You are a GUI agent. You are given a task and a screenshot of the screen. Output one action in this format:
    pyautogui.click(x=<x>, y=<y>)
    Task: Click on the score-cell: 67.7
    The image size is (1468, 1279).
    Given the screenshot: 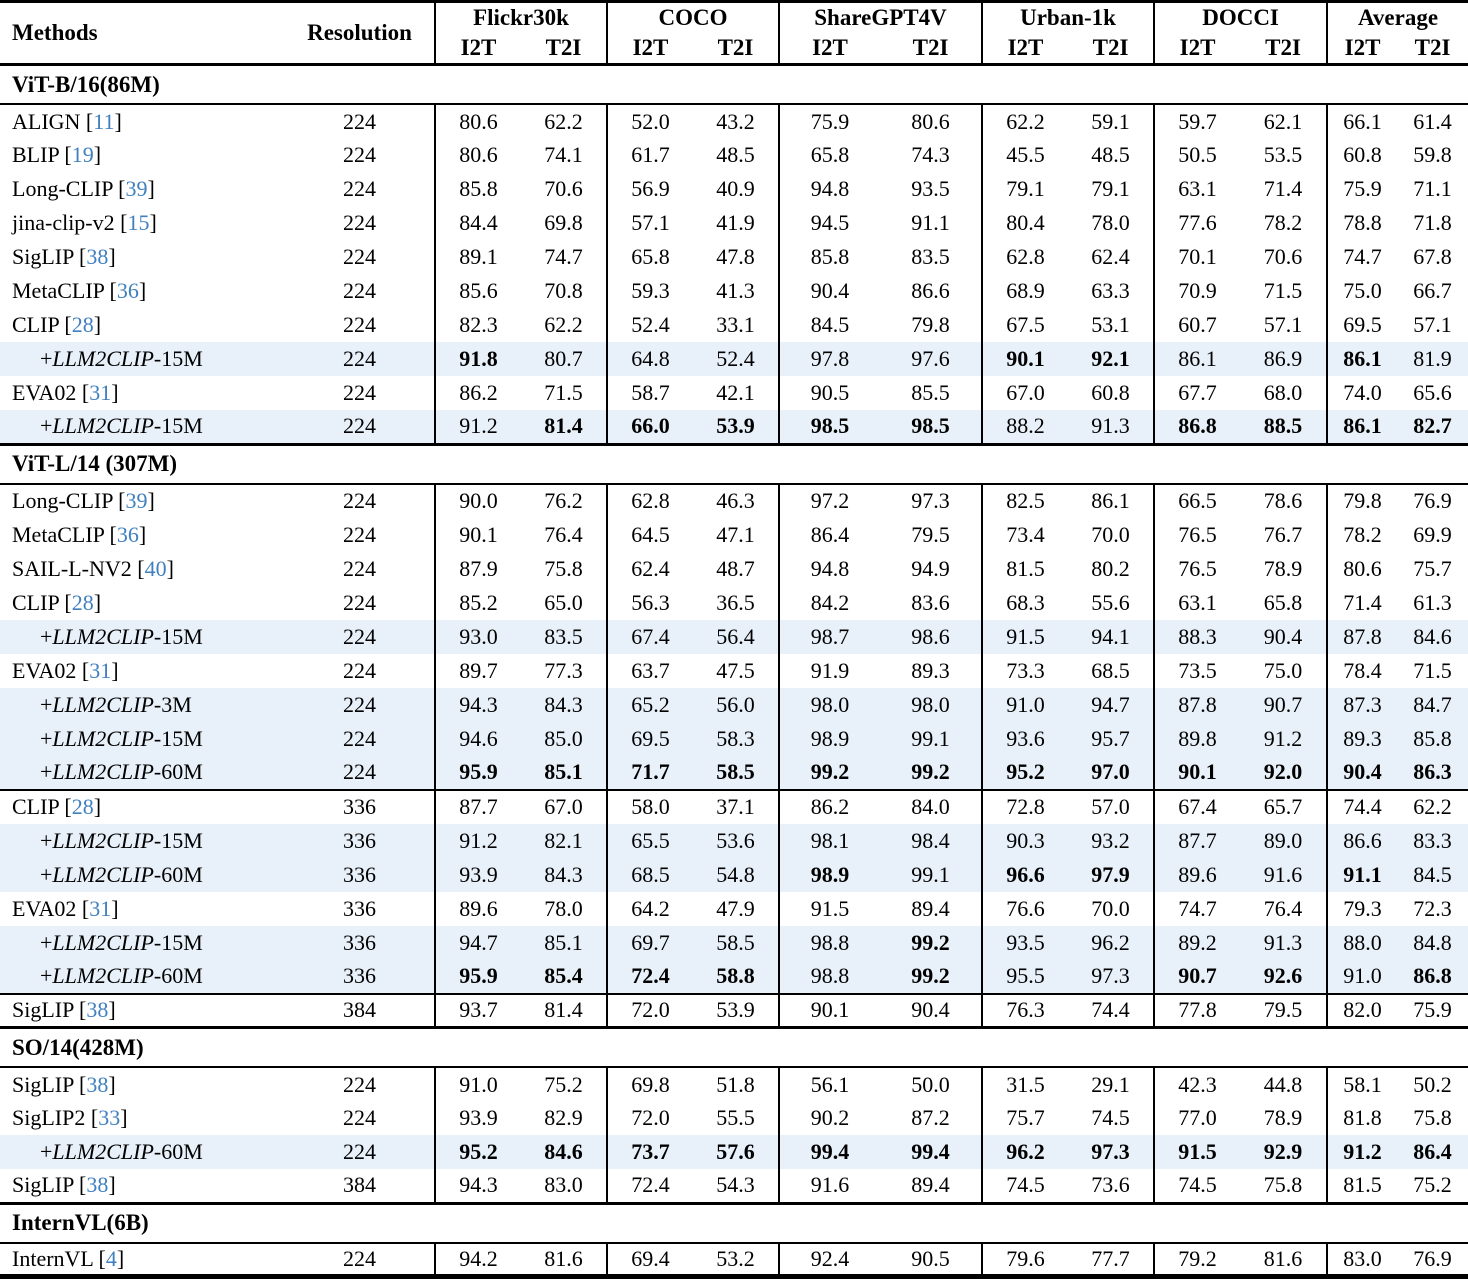 What is the action you would take?
    pyautogui.click(x=1197, y=393)
    